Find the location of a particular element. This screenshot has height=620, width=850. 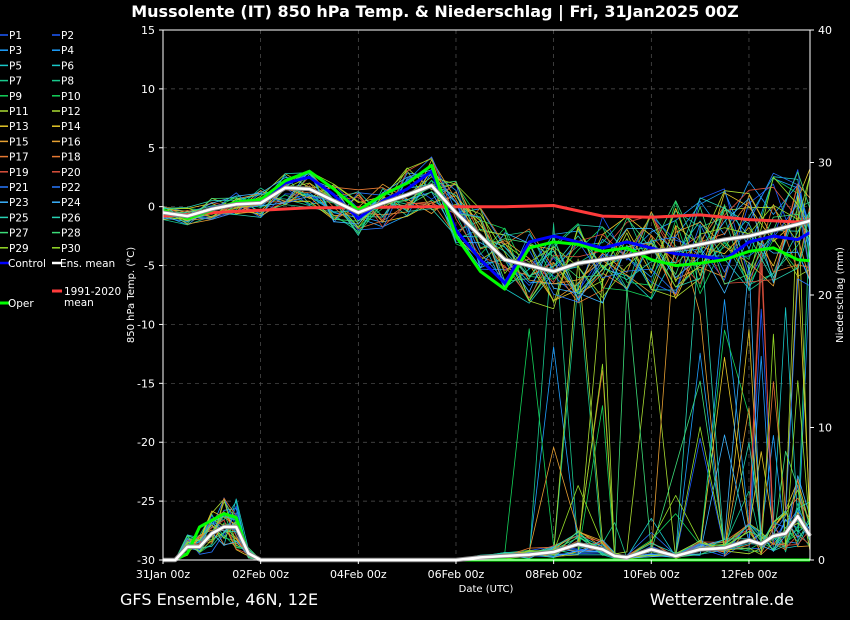

y-tick-label-left: 10 is located at coordinates (148, 89).